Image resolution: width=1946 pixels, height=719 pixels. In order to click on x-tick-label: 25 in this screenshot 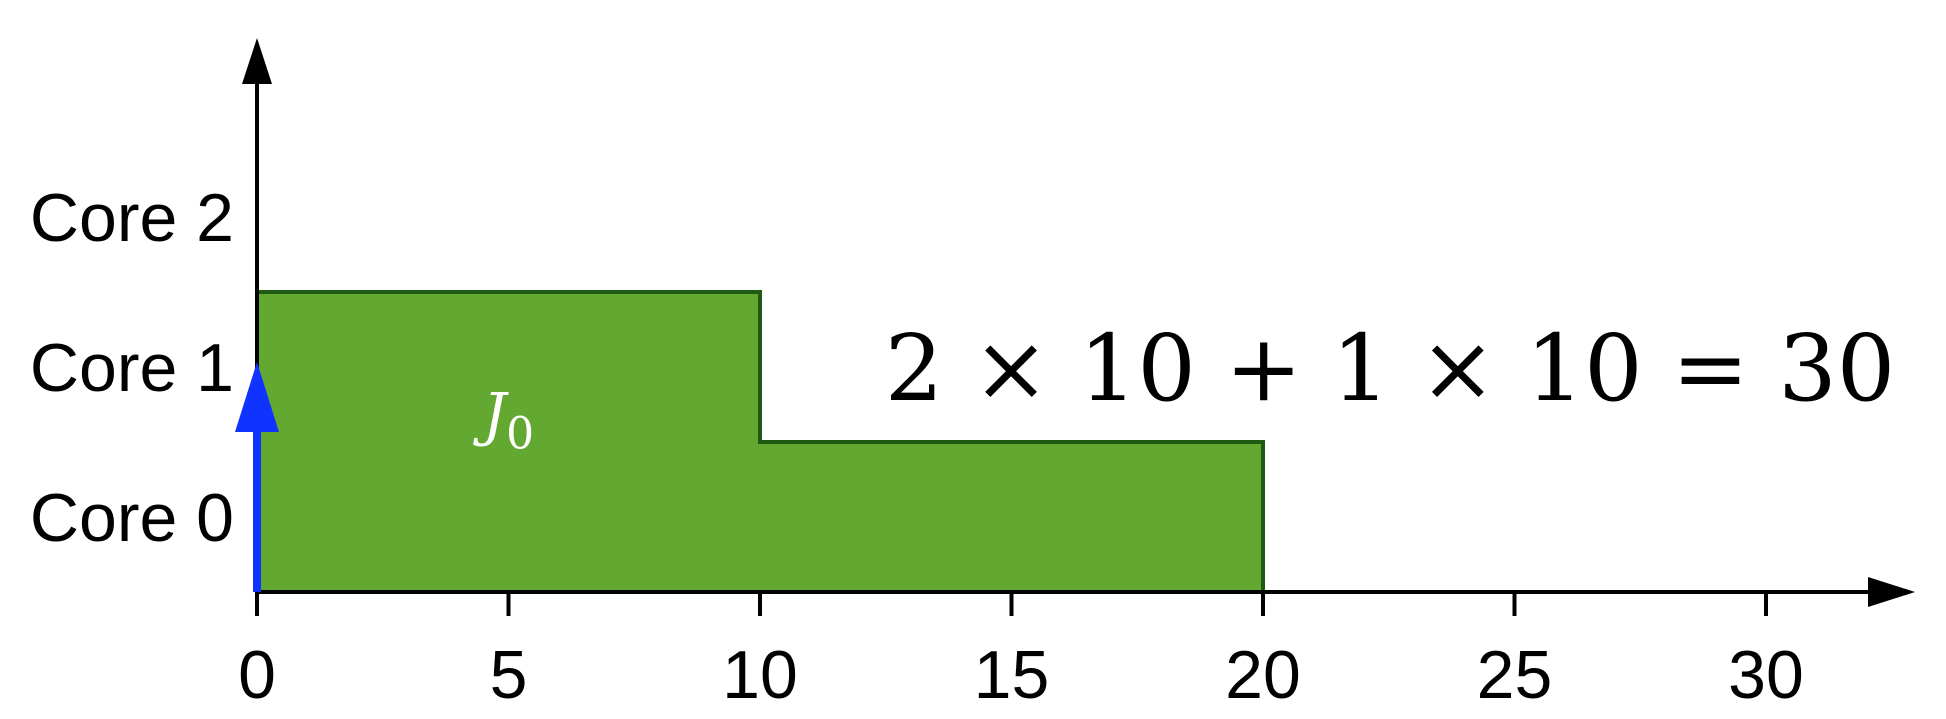, I will do `click(1515, 675)`.